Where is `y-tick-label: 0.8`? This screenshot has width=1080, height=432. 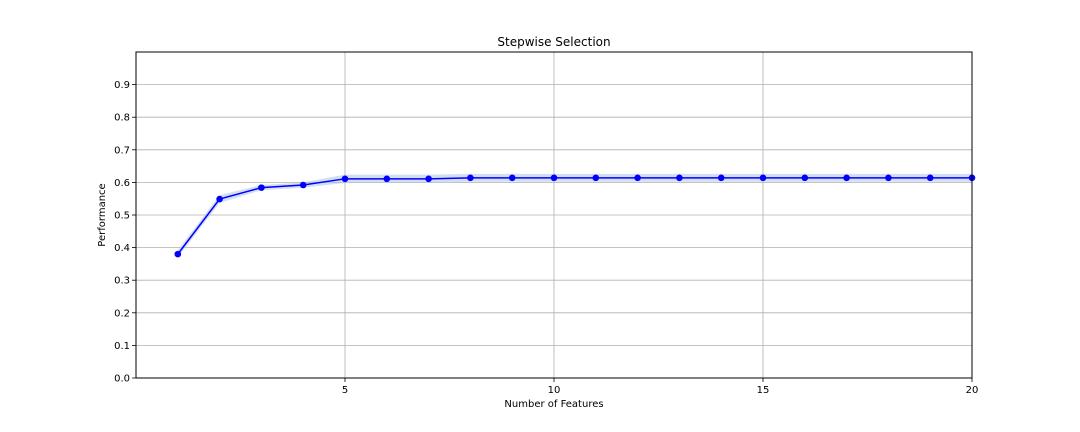 y-tick-label: 0.8 is located at coordinates (122, 118).